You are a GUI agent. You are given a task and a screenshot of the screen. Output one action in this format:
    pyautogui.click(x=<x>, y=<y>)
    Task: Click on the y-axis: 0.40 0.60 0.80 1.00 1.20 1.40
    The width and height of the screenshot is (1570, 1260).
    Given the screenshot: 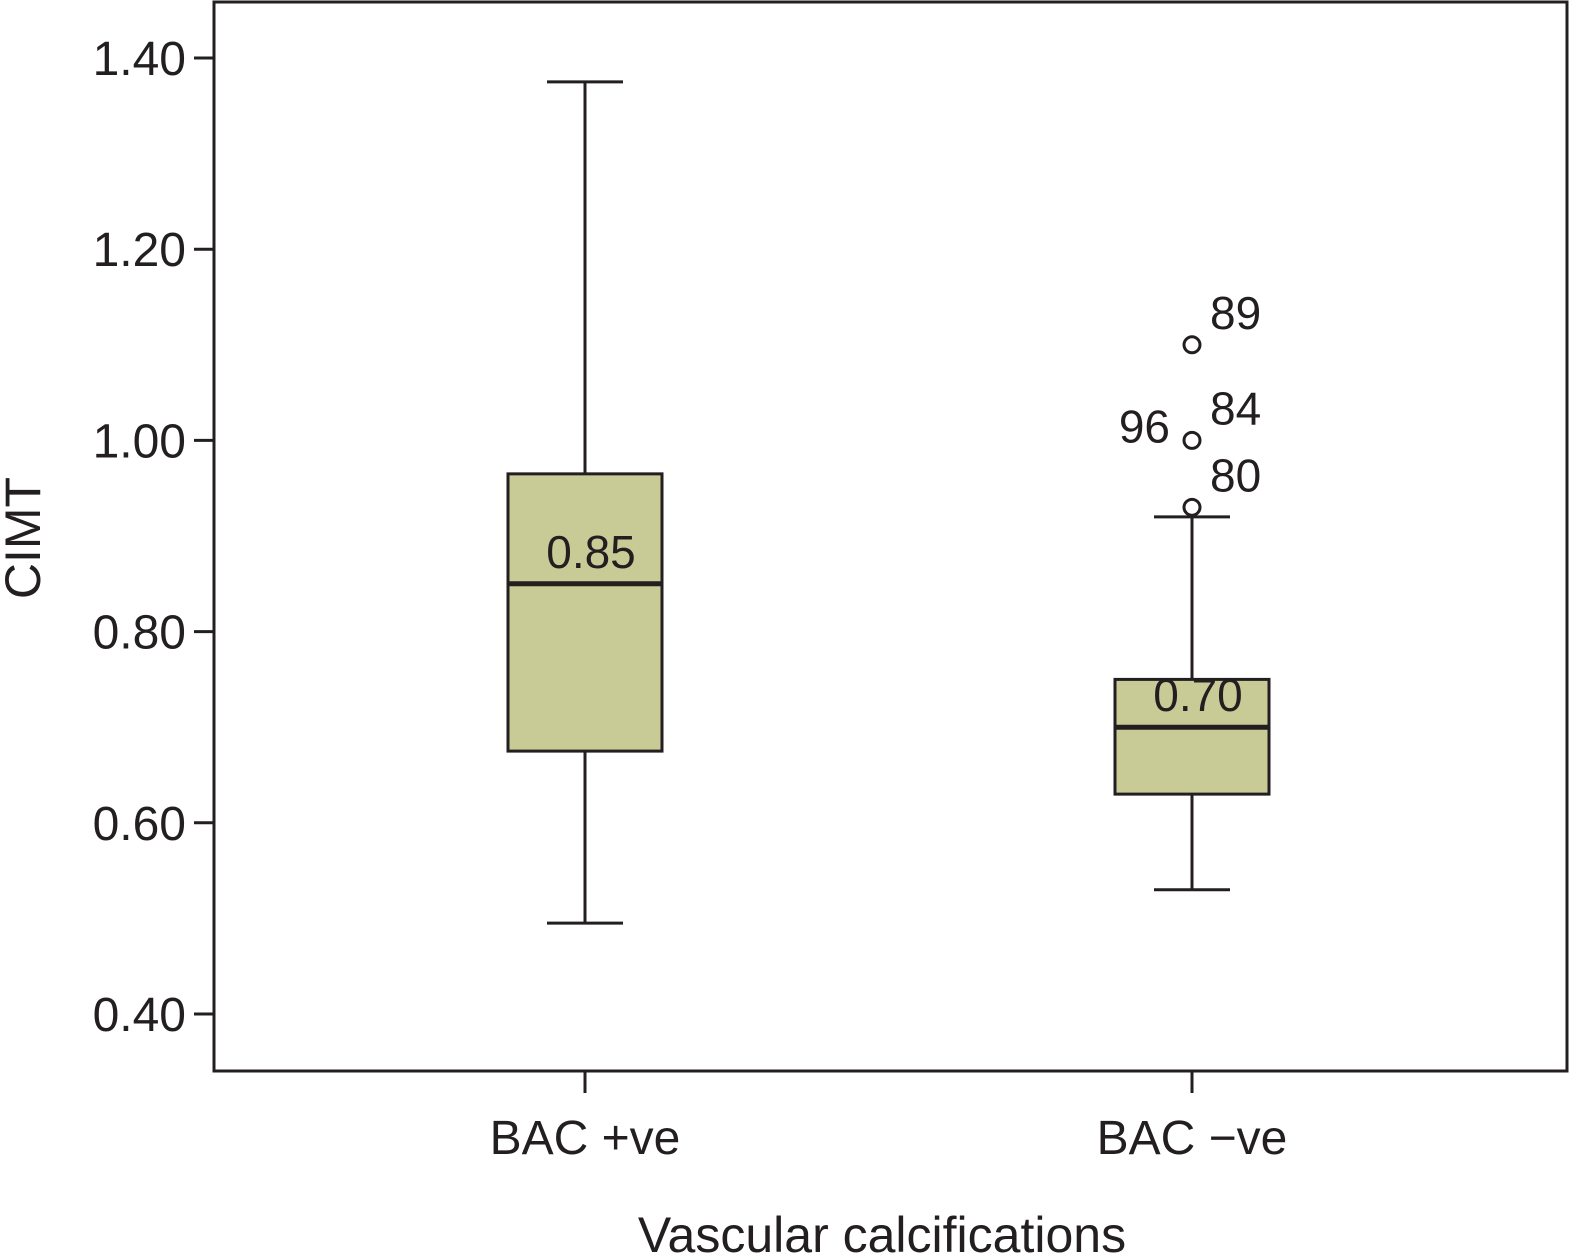 What is the action you would take?
    pyautogui.click(x=153, y=537)
    